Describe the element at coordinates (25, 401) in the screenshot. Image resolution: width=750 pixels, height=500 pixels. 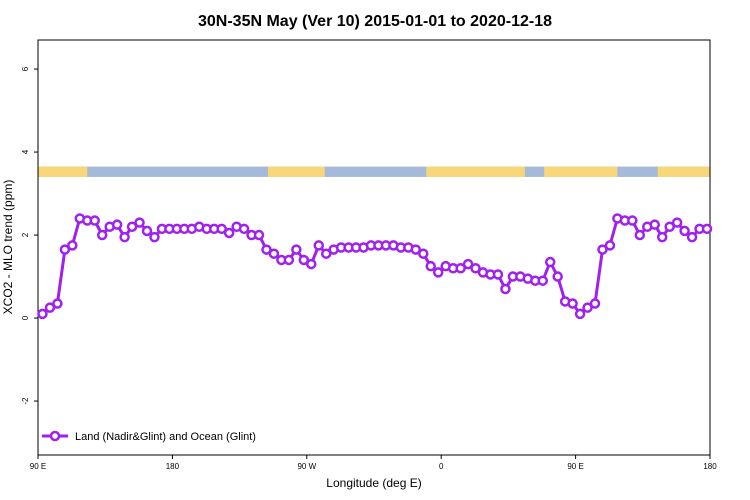
I see `y-tick-label-0: -2` at that location.